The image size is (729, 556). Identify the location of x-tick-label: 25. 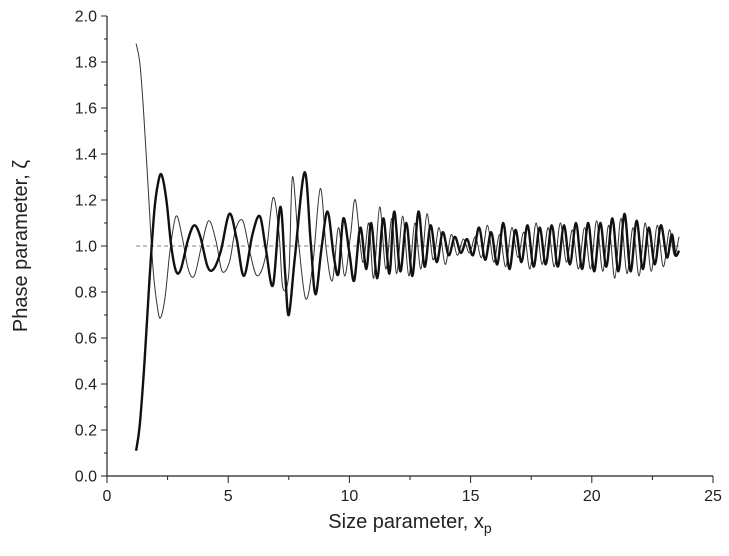
(713, 496).